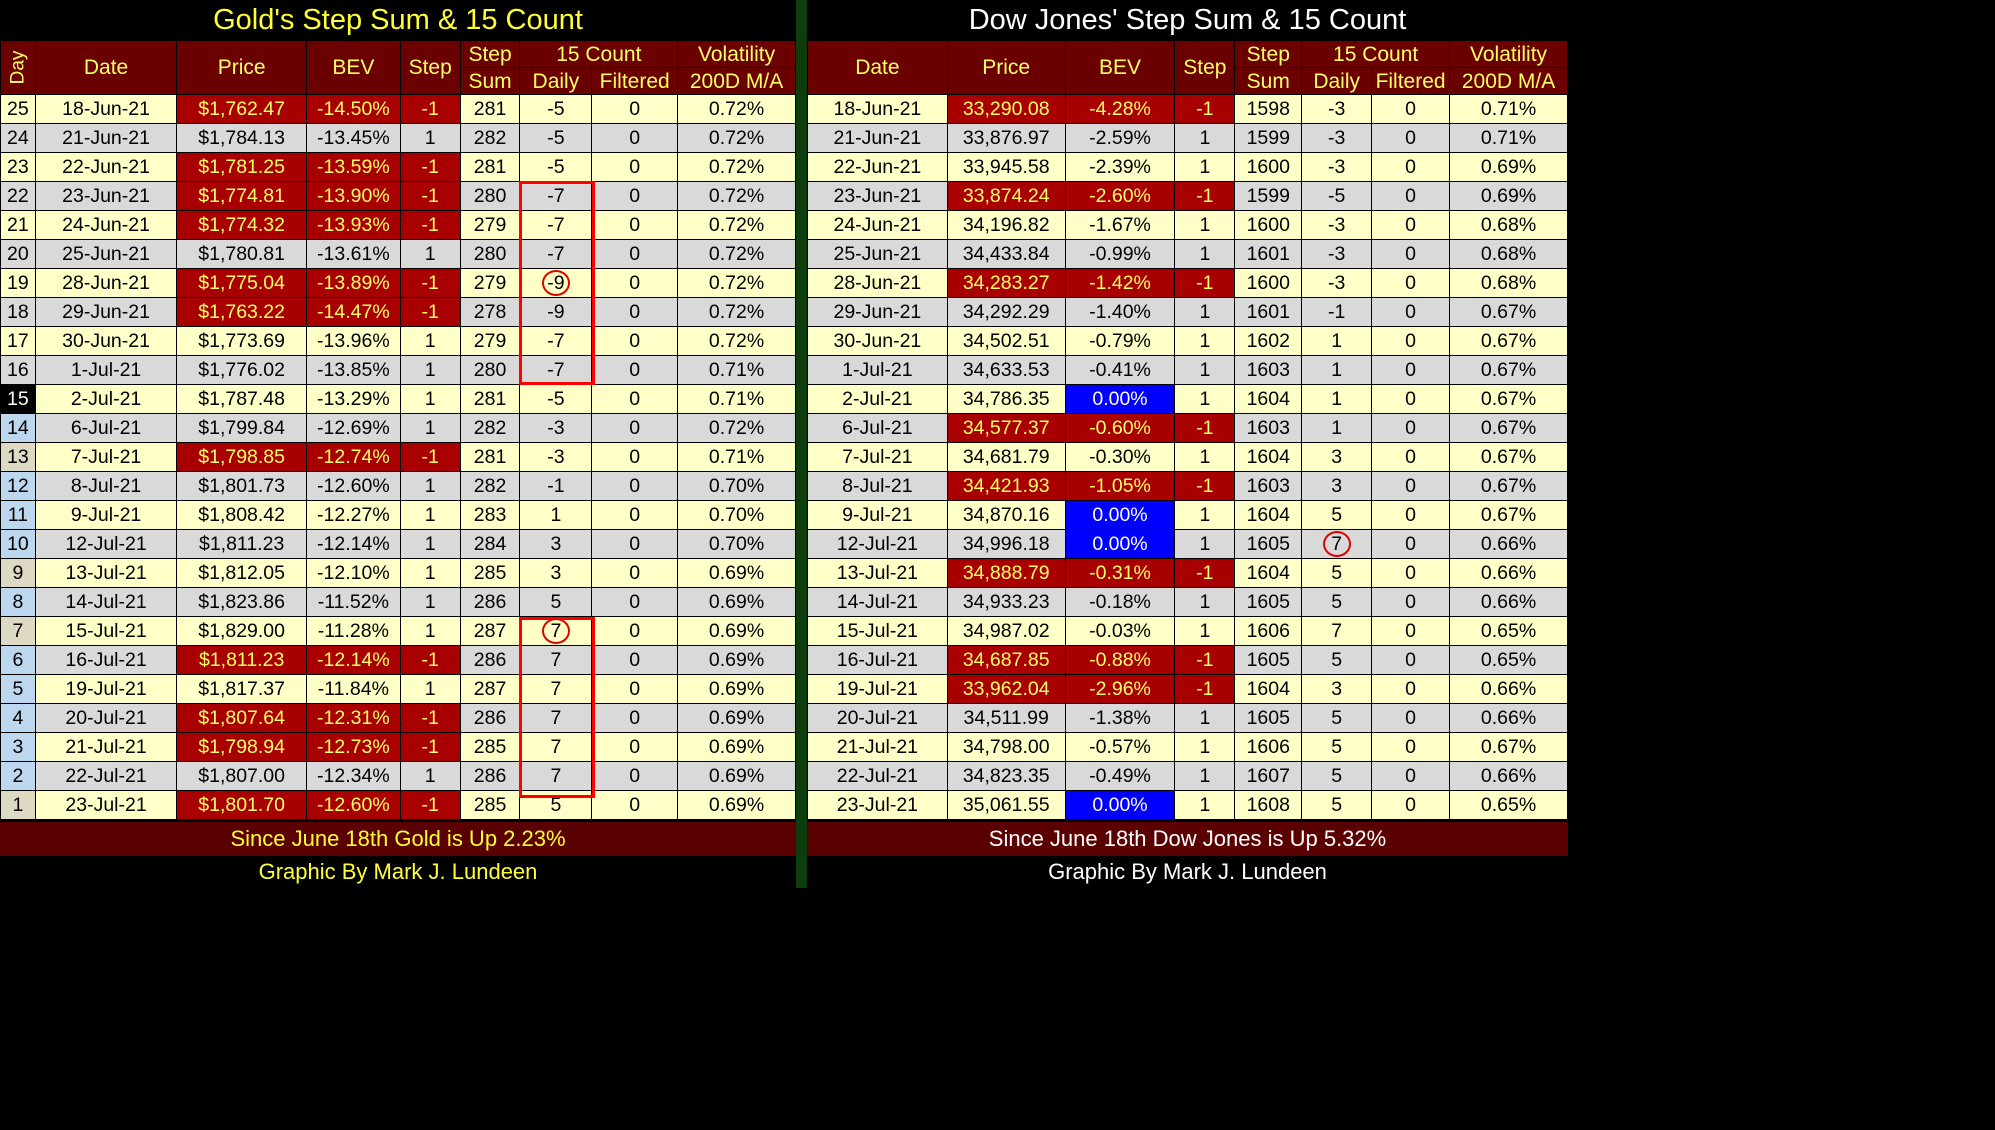  What do you see at coordinates (490, 399) in the screenshot?
I see `gold-cell-stepsum: 281` at bounding box center [490, 399].